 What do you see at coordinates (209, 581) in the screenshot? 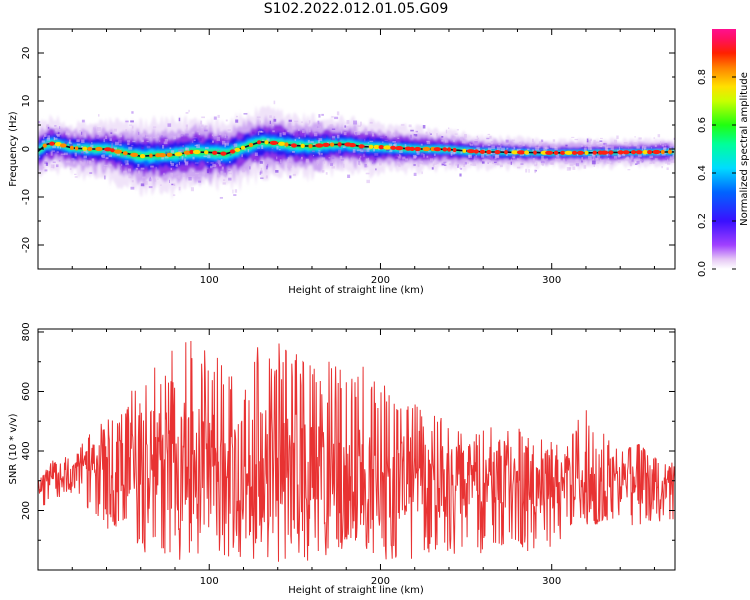
I see `x-tick-label: 100` at bounding box center [209, 581].